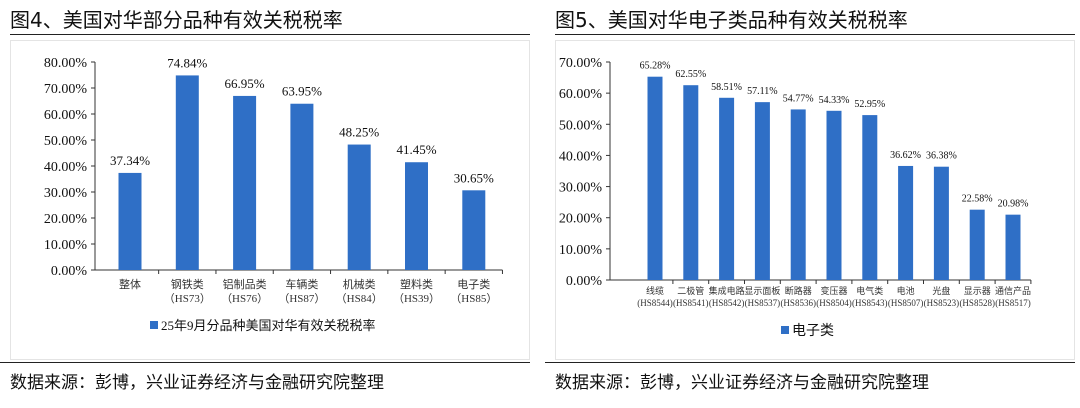  I want to click on chart-title: 图4、美国对华部分品种有效关税税率, so click(176, 20).